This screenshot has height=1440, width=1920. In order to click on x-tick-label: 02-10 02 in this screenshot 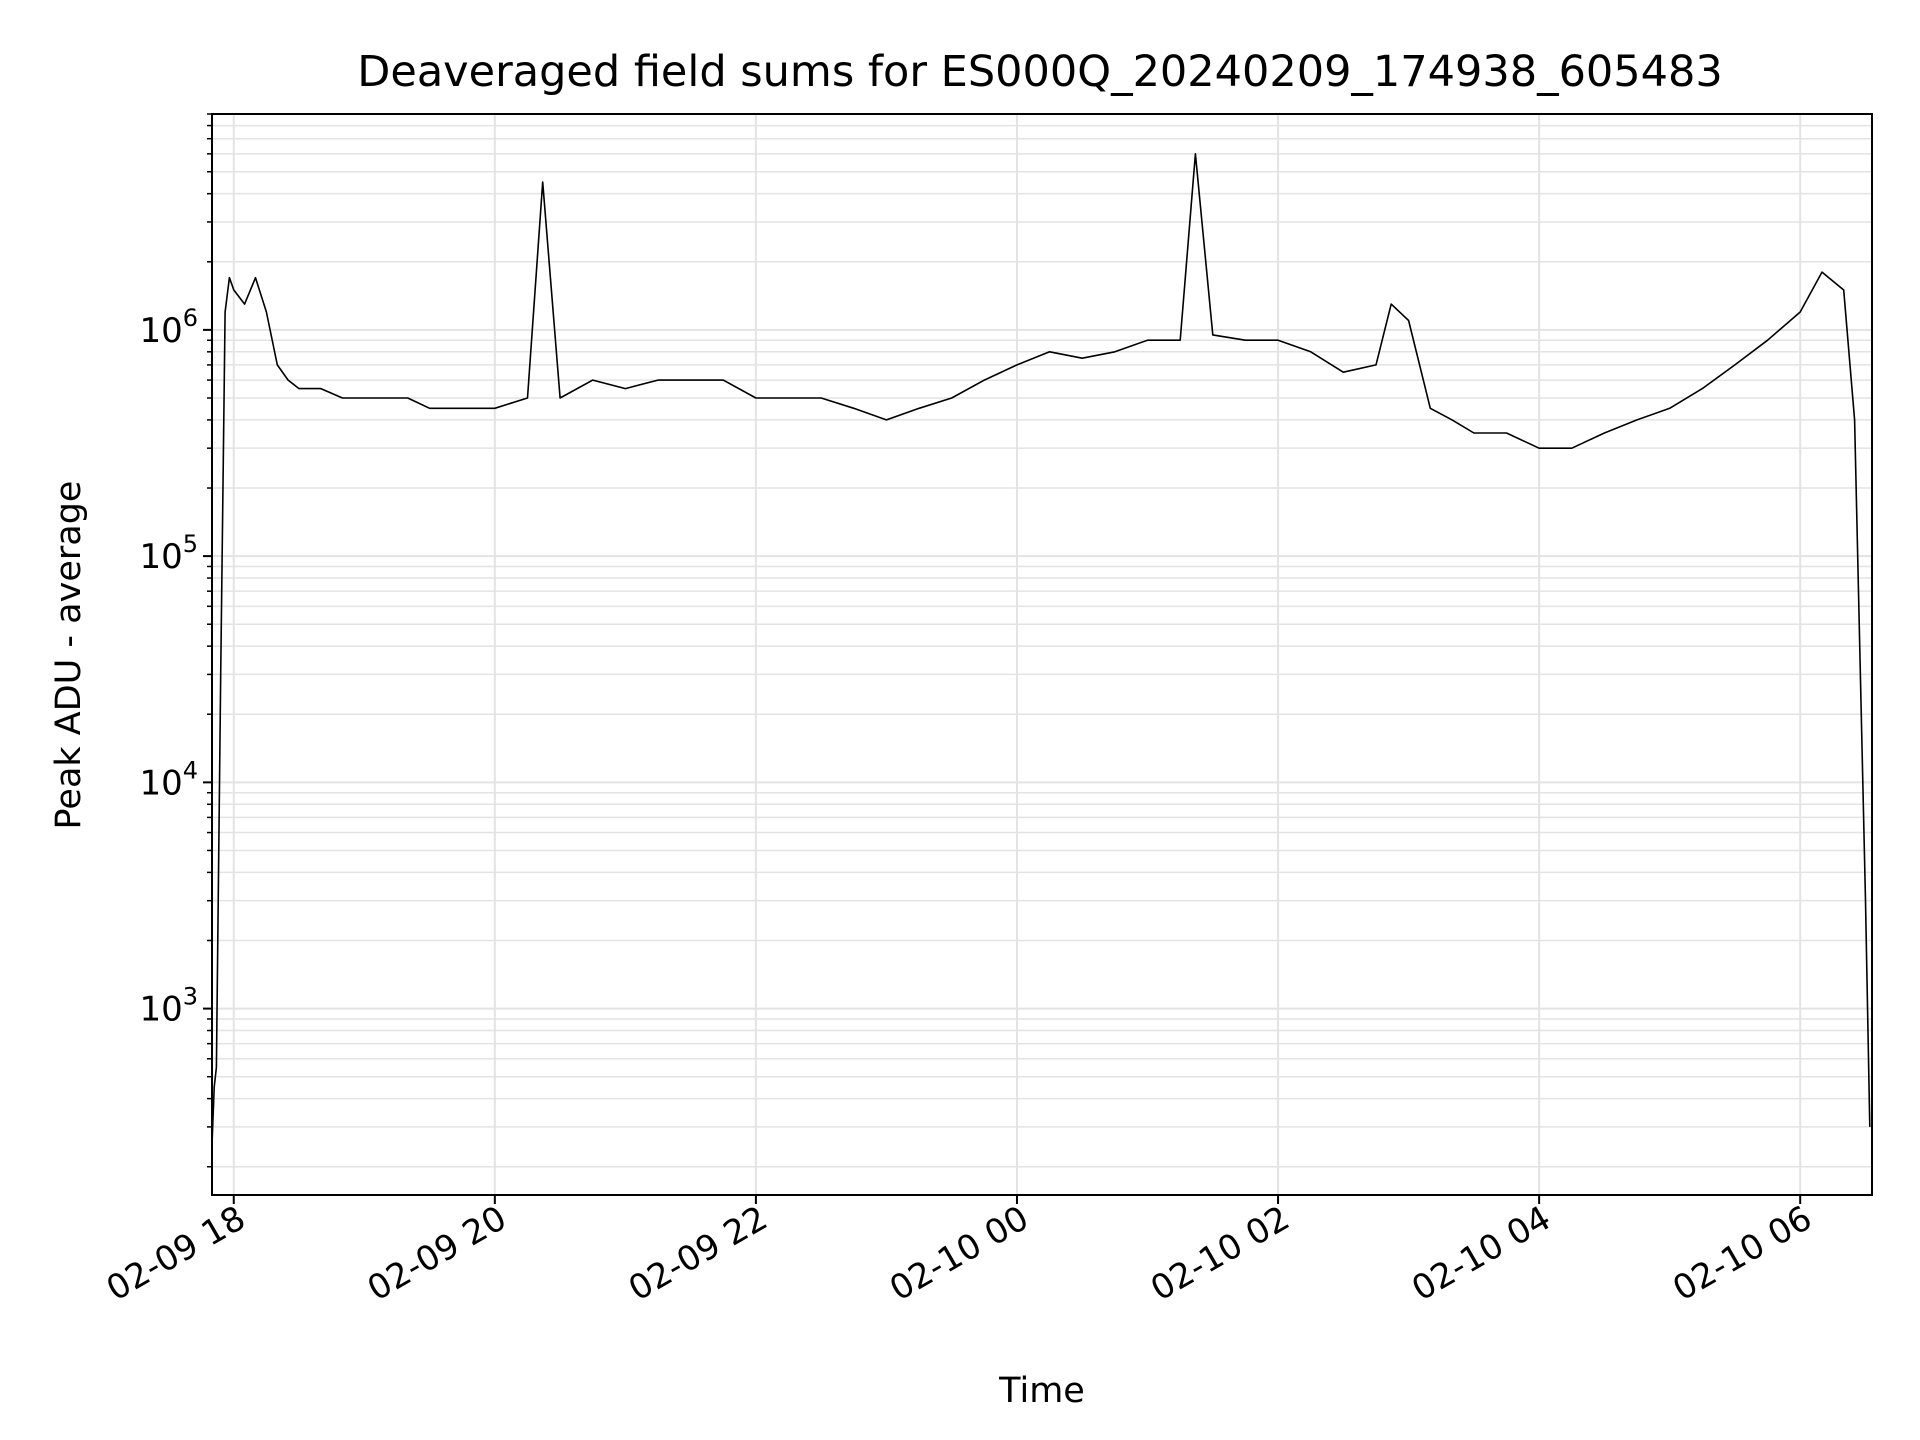, I will do `click(1220, 1253)`.